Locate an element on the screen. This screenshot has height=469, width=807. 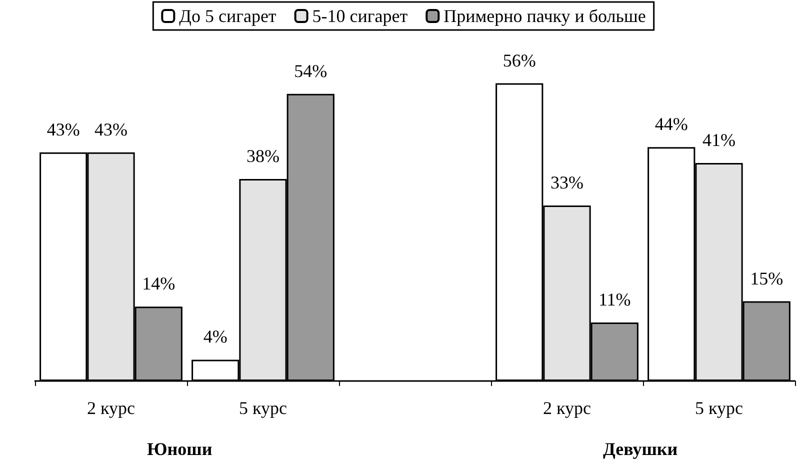
data-label: 44% is located at coordinates (671, 124).